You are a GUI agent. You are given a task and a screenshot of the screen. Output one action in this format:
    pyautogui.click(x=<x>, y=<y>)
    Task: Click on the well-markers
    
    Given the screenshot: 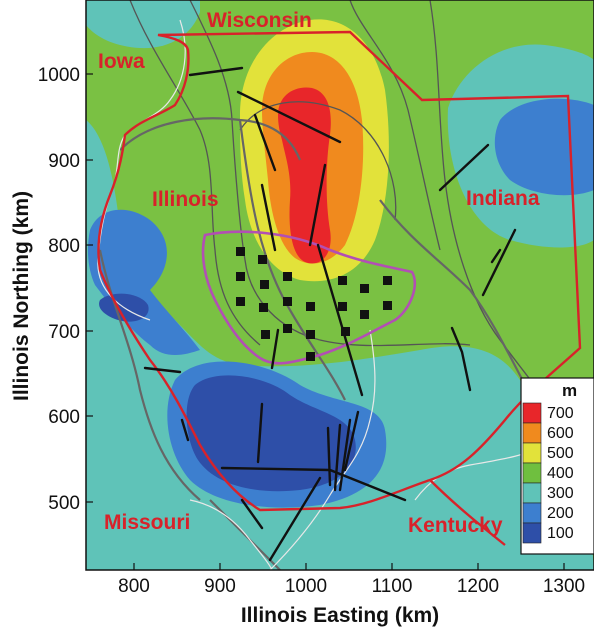 What is the action you would take?
    pyautogui.click(x=314, y=304)
    